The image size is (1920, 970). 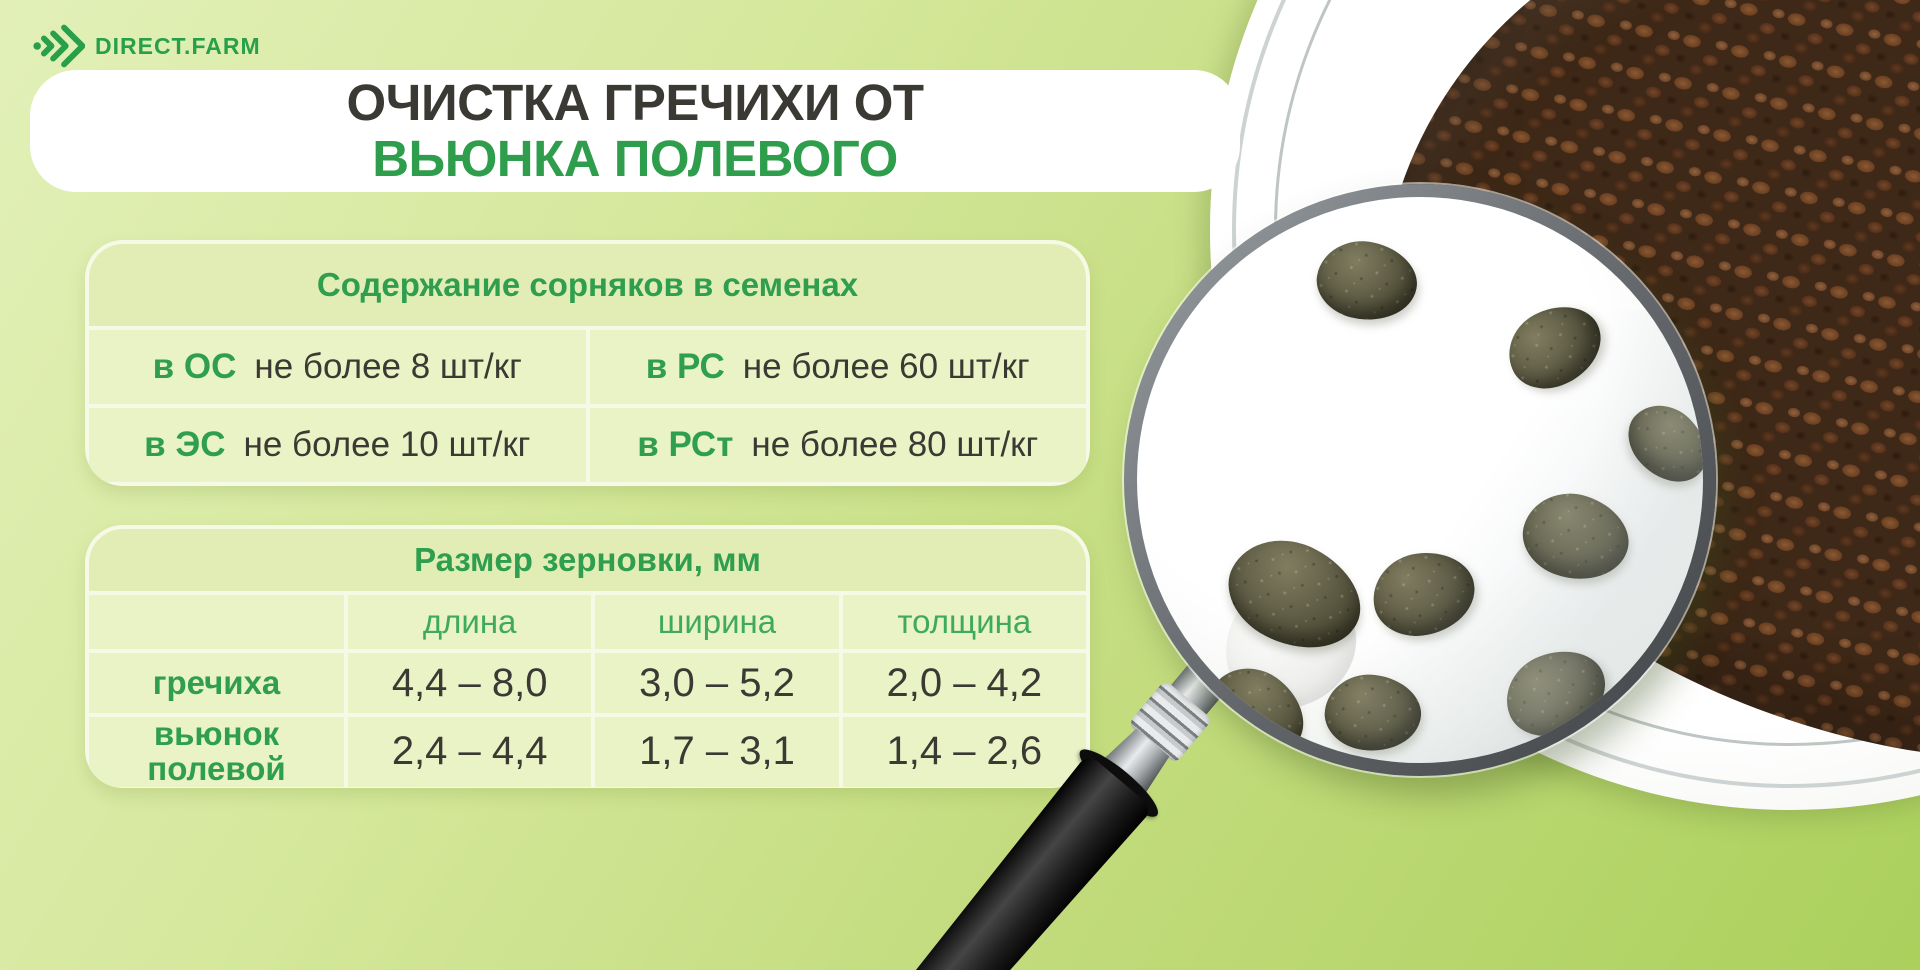 I want to click on column-header-width: ширина, so click(x=717, y=622).